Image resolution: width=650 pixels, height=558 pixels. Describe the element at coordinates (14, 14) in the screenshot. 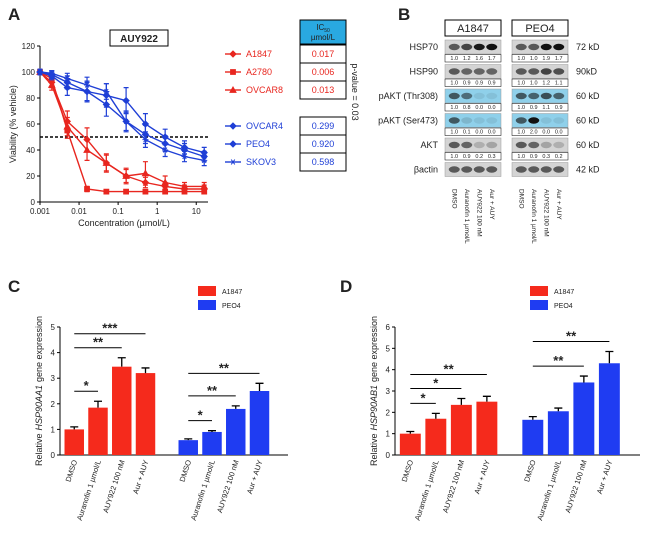

I see `panel-letter: A` at that location.